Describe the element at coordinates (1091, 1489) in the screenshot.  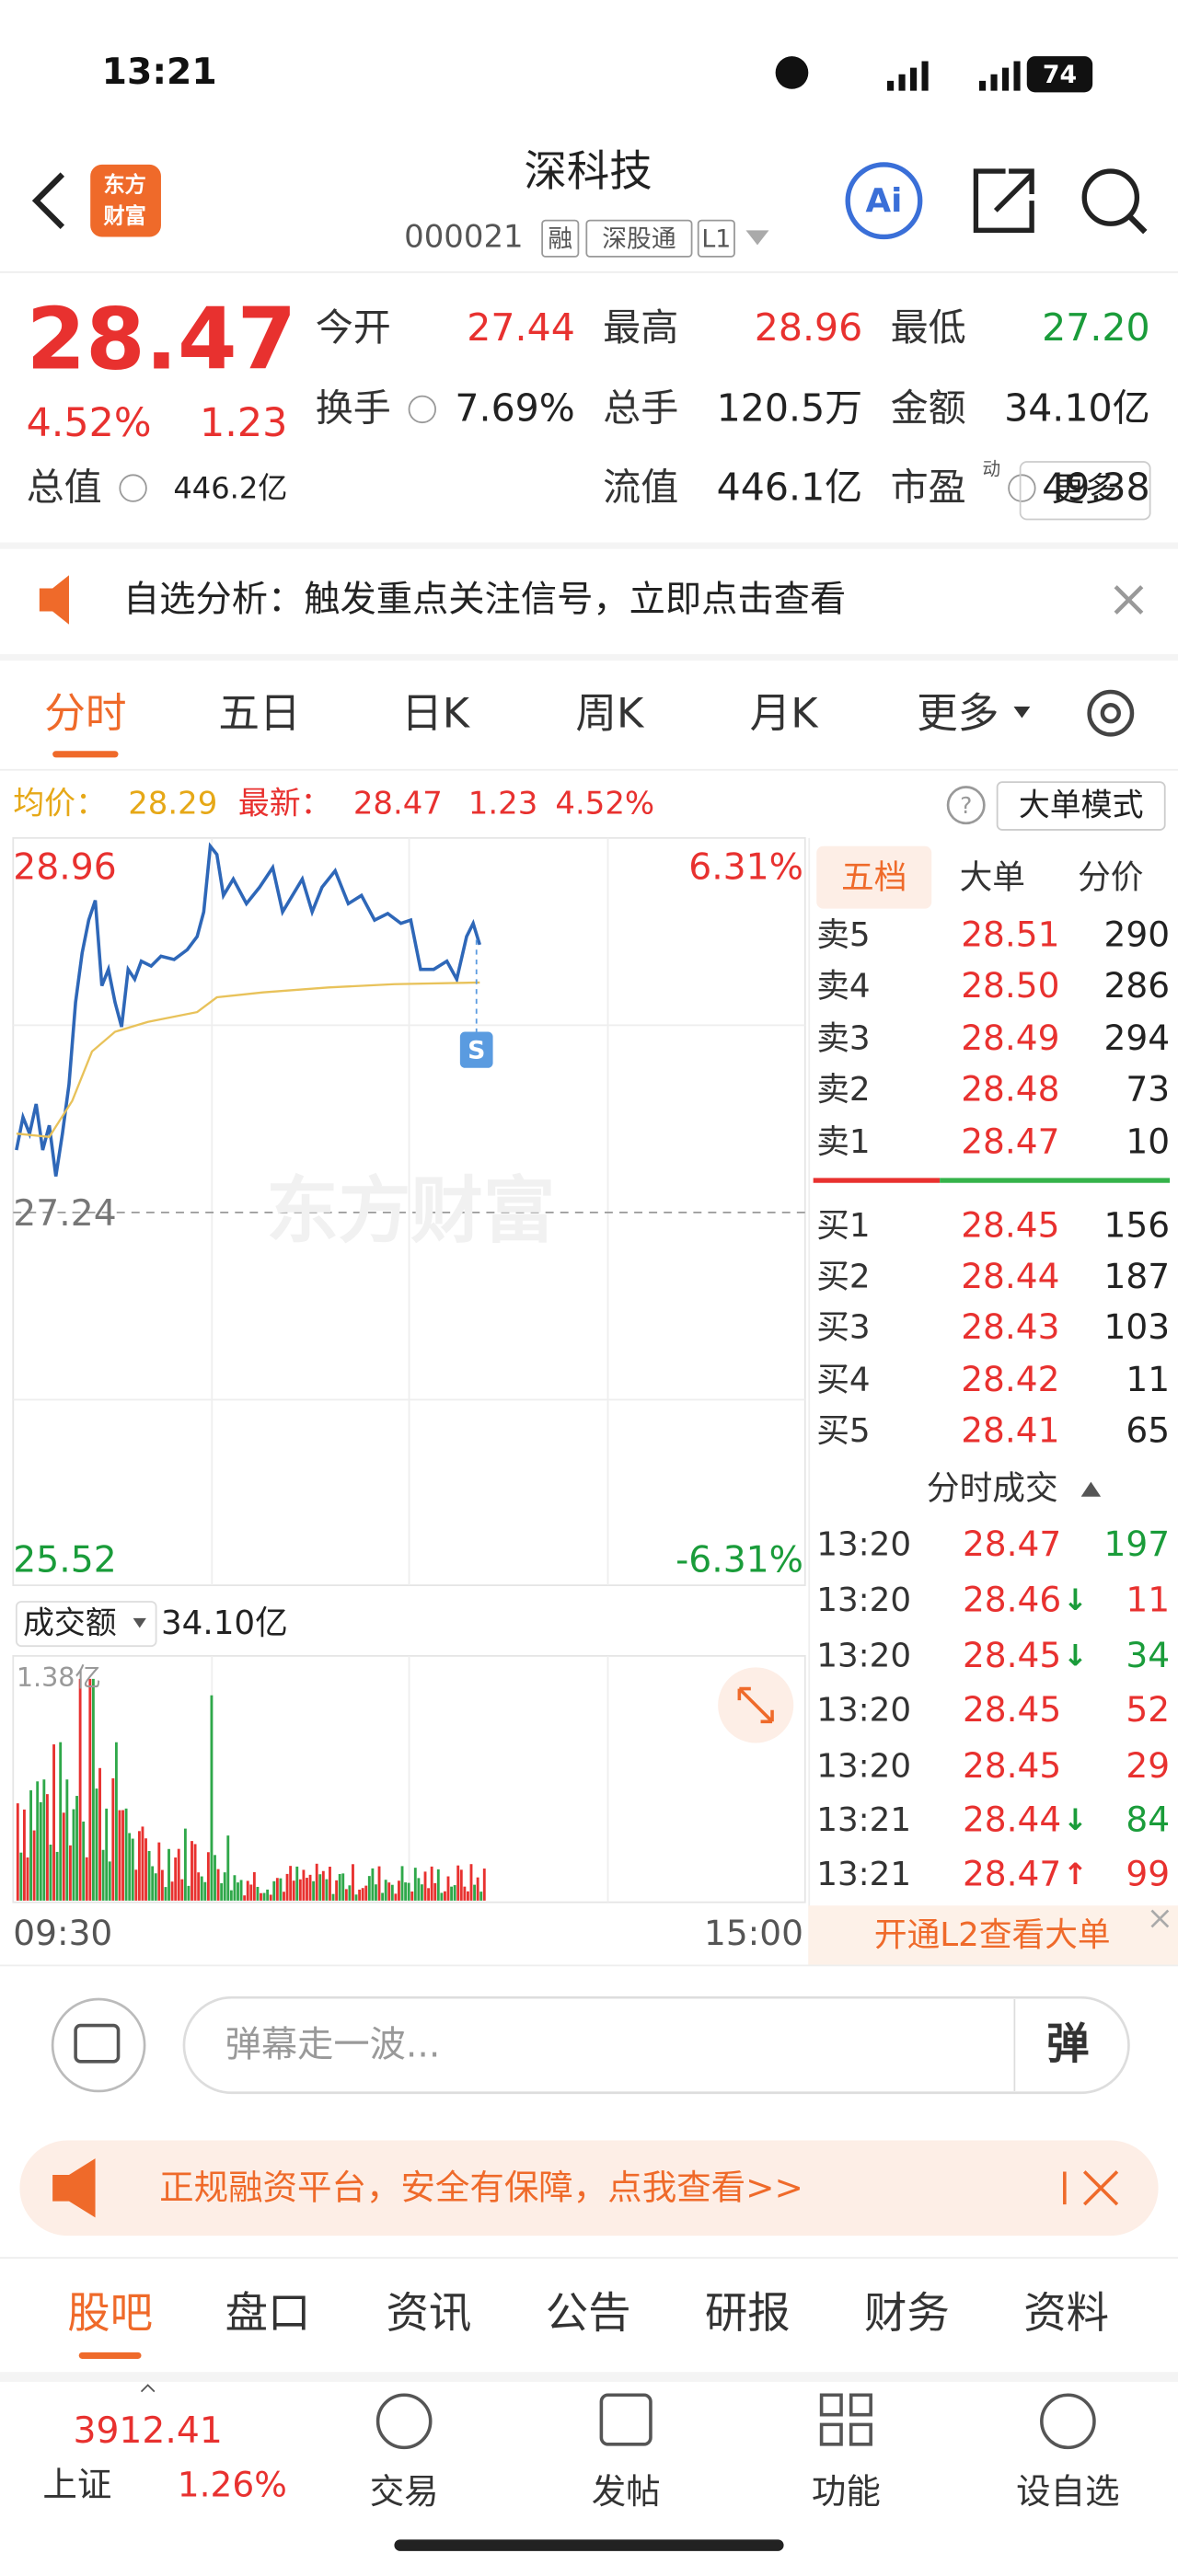
I see `sort-arrow` at that location.